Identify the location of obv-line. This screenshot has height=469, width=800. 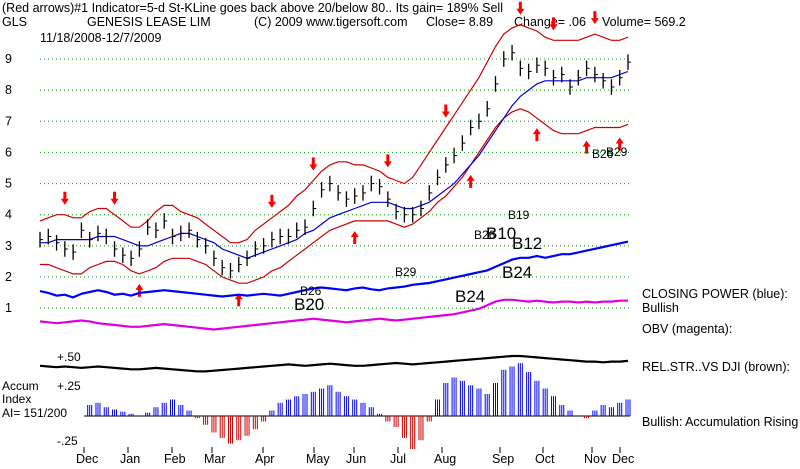
(333, 314).